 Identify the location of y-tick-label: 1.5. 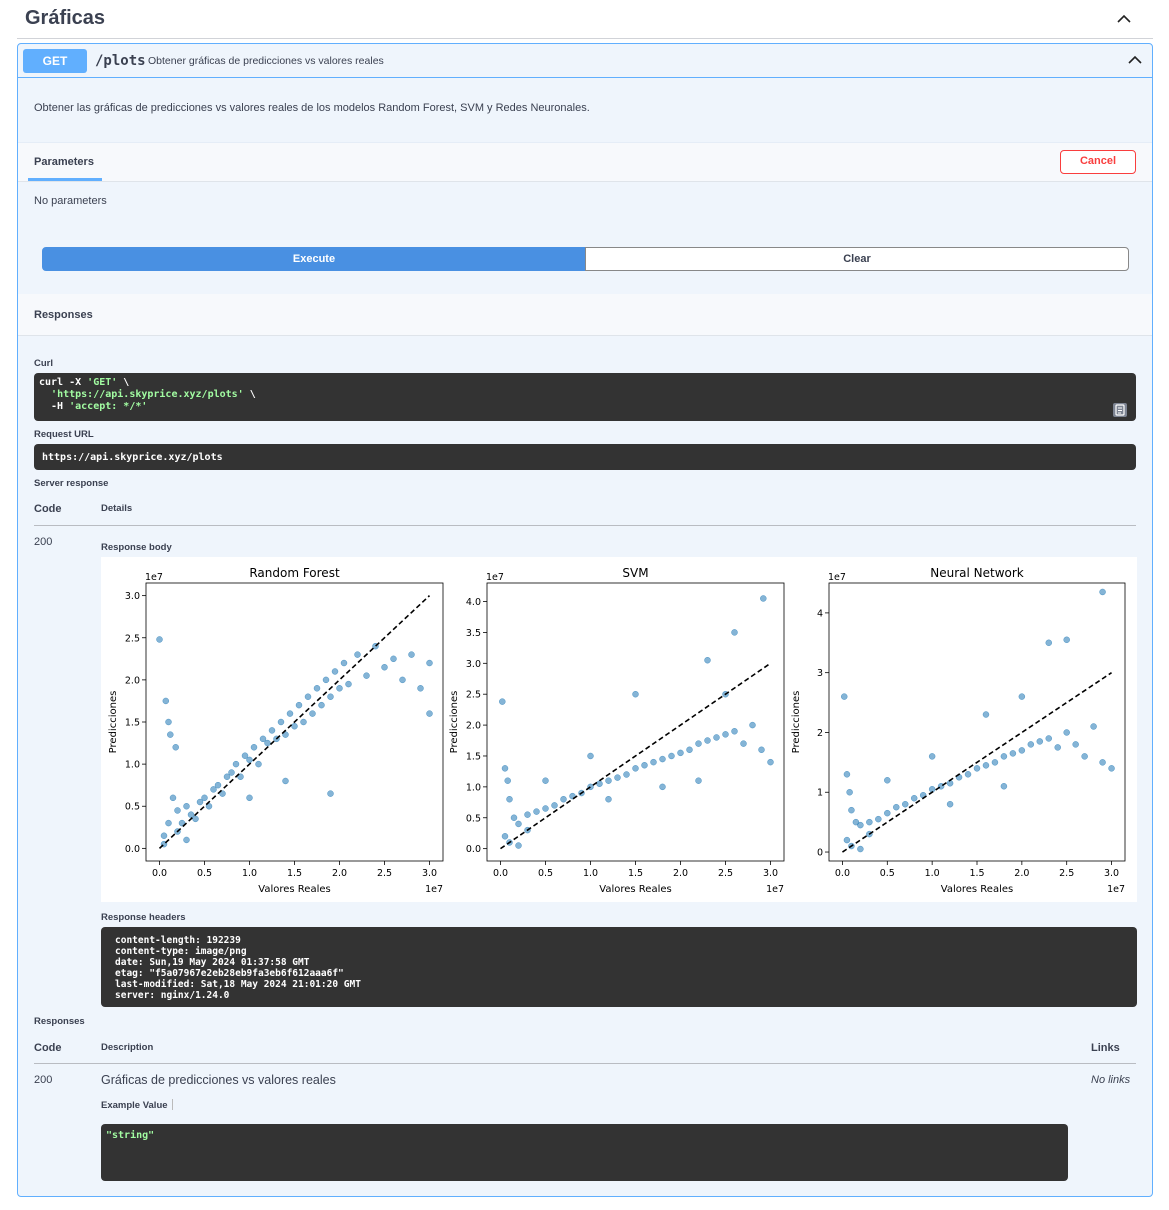
(473, 756).